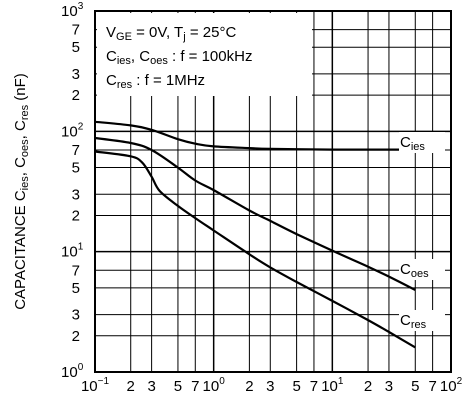  Describe the element at coordinates (72, 371) in the screenshot. I see `y-tick-label: 10⁰` at that location.